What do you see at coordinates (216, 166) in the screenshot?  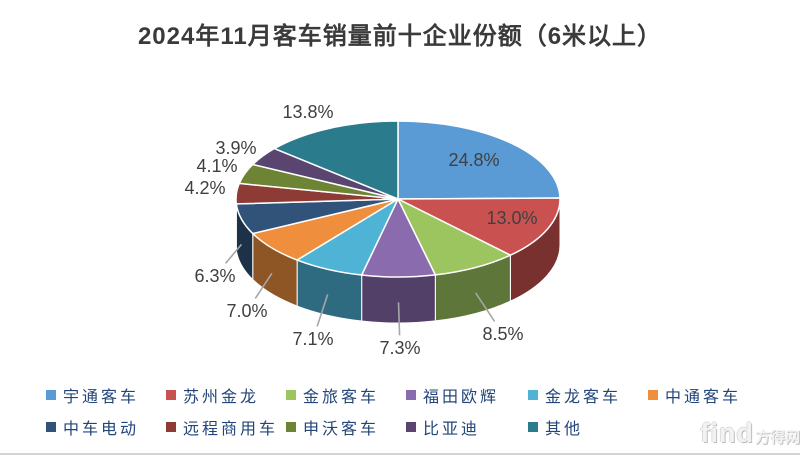 I see `data-label-申沃客车: 4.1%` at bounding box center [216, 166].